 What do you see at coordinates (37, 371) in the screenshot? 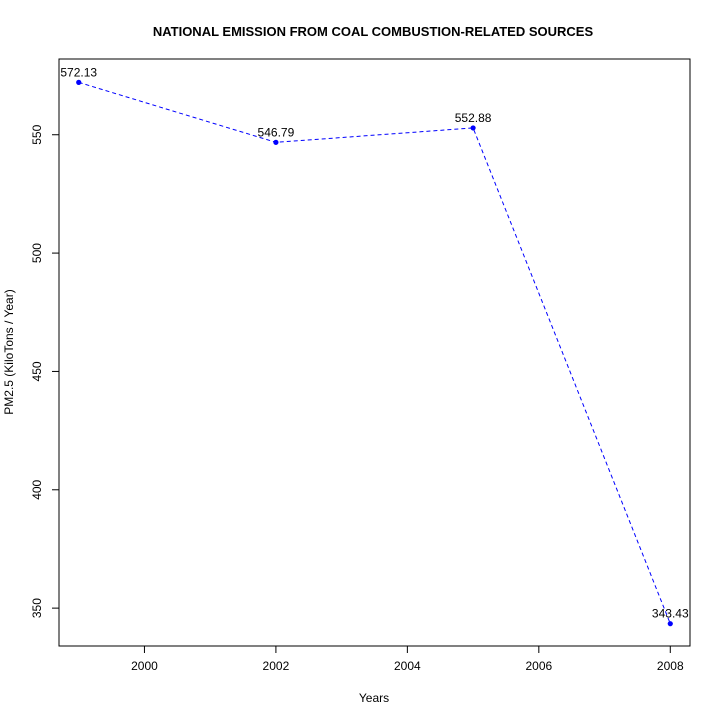
I see `y-tick-label: 450` at bounding box center [37, 371].